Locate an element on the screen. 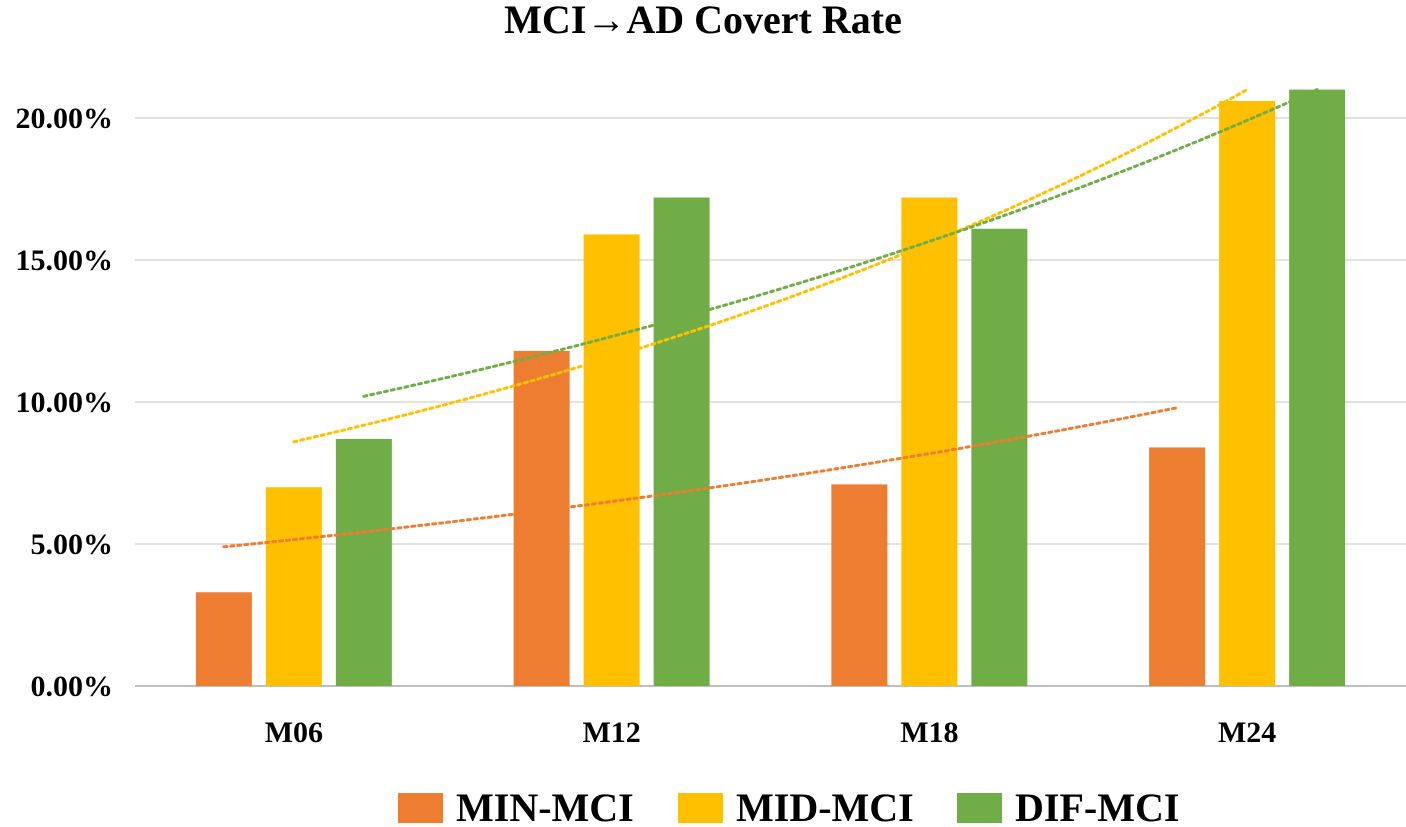 The image size is (1406, 827). x-tick-label: M18 is located at coordinates (929, 732).